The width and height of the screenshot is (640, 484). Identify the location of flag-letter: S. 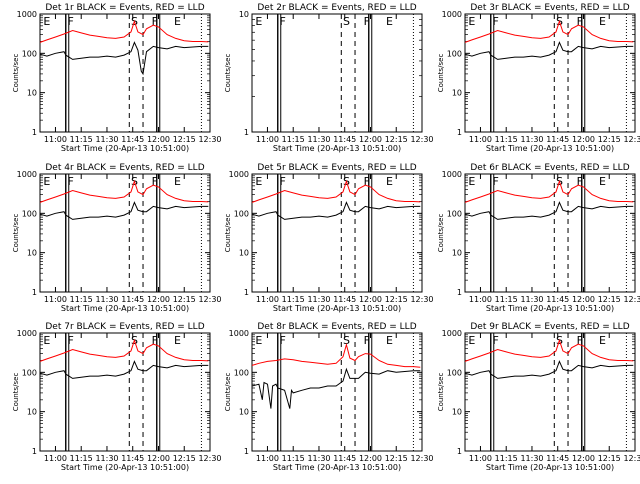
(346, 21).